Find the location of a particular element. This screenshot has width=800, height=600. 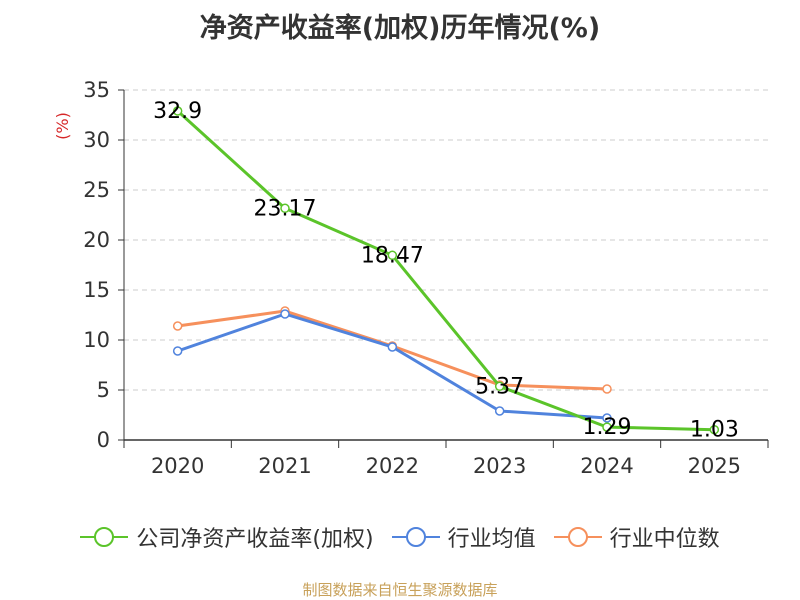

y-tick-label: 0 is located at coordinates (103, 440).